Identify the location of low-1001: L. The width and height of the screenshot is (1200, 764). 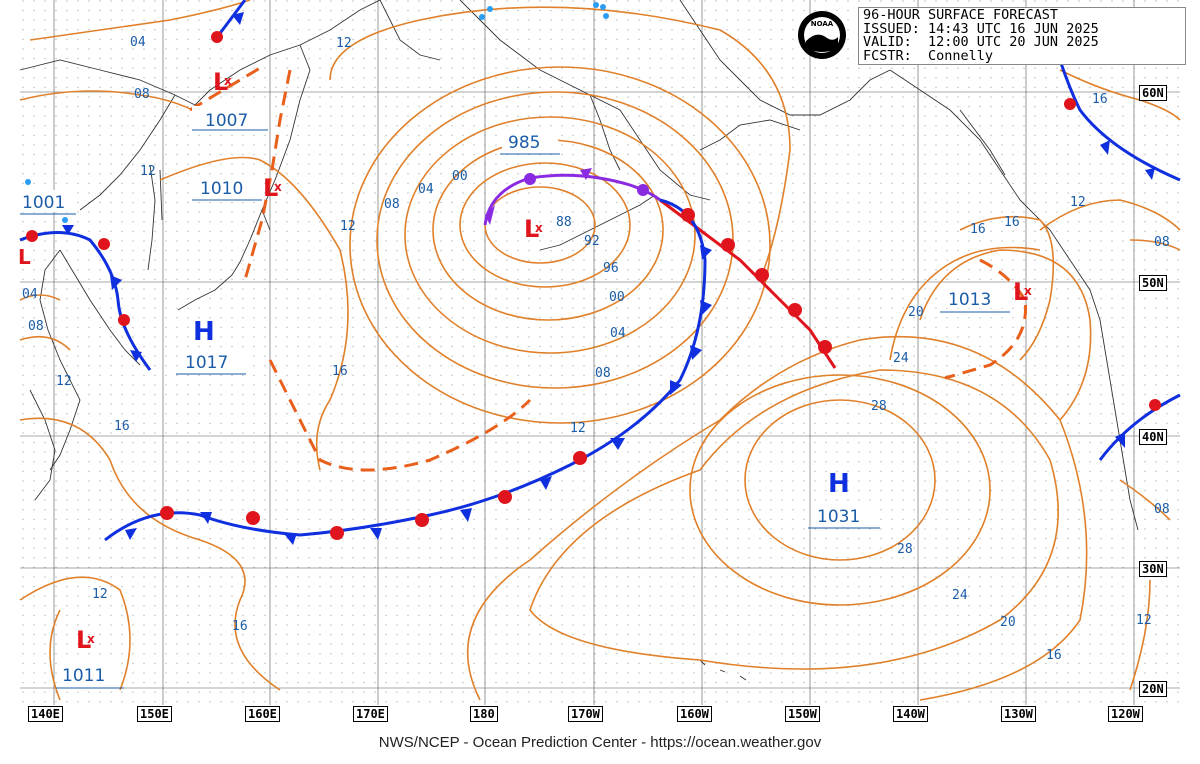
(47, 229).